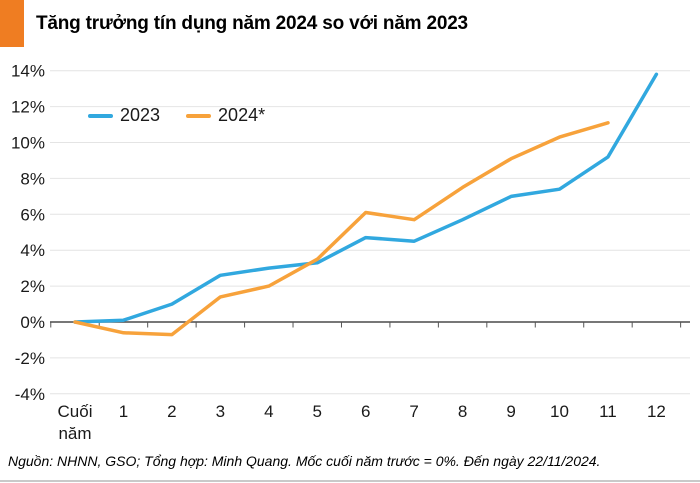 The height and width of the screenshot is (483, 700). Describe the element at coordinates (30, 394) in the screenshot. I see `y-axis-label: -4%` at that location.